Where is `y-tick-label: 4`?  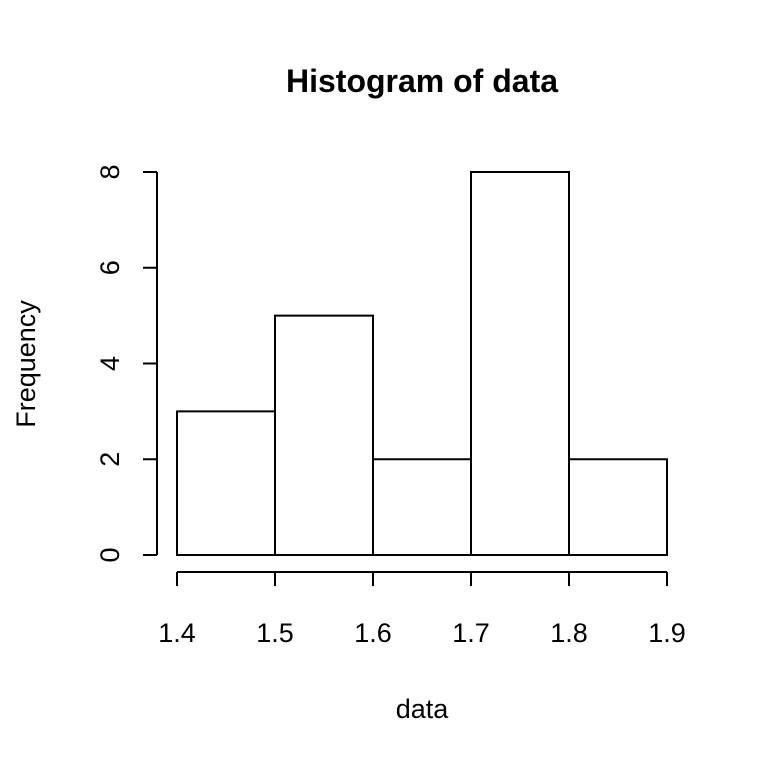
y-tick-label: 4 is located at coordinates (110, 363).